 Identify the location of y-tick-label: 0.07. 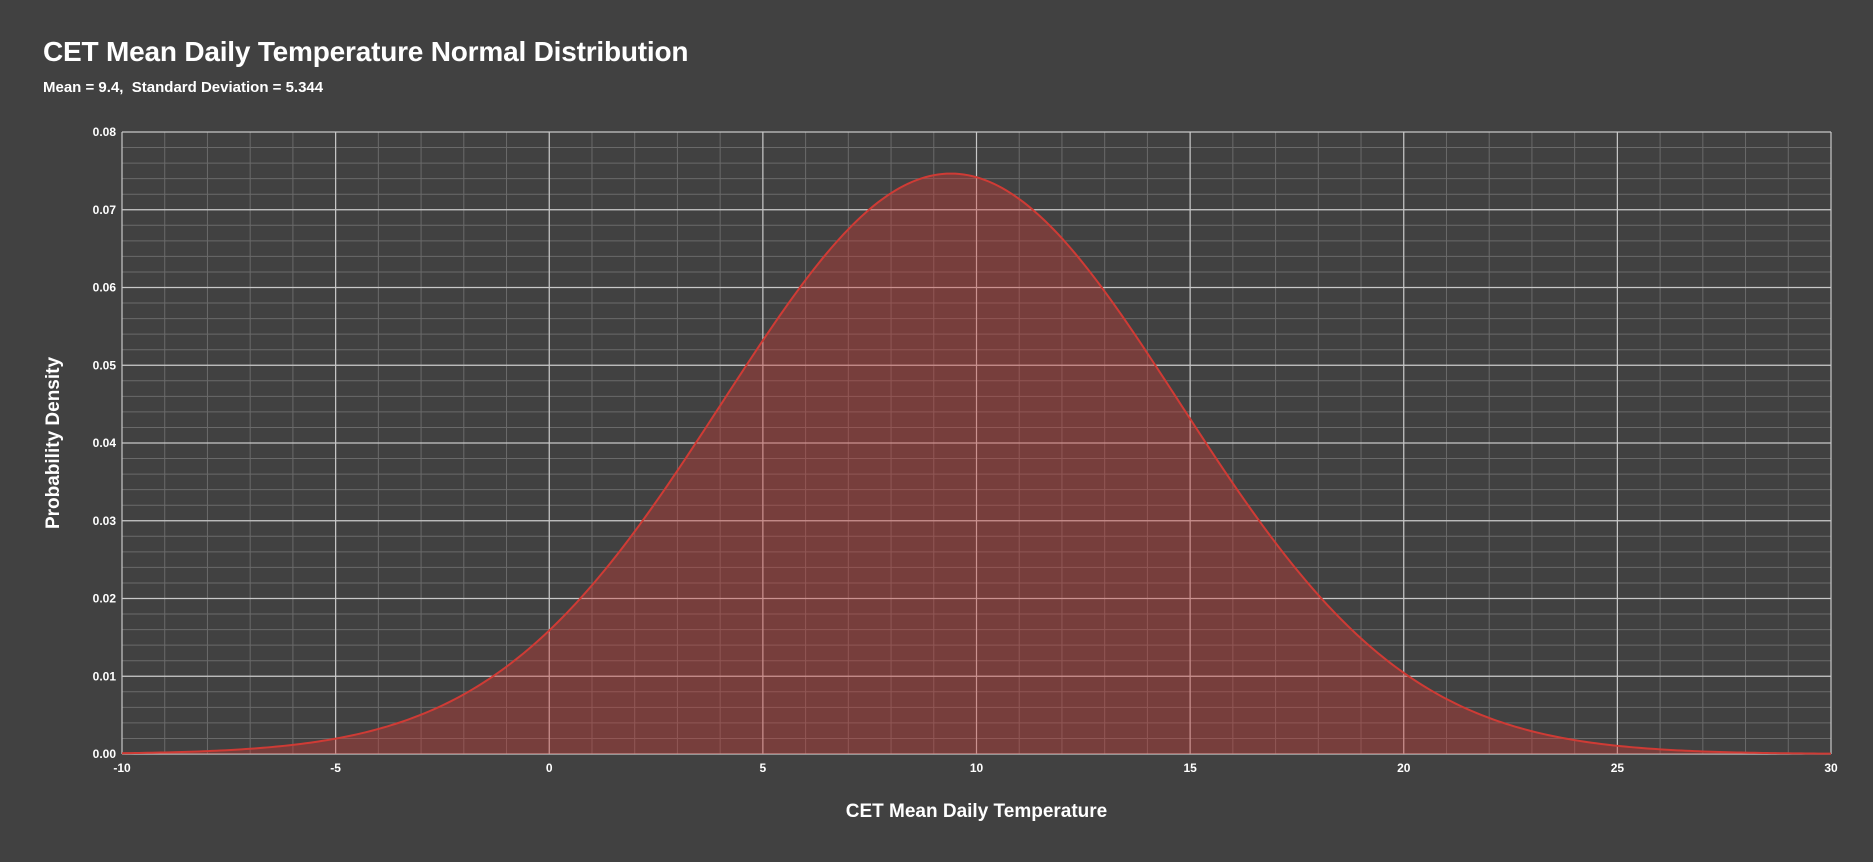
(105, 210).